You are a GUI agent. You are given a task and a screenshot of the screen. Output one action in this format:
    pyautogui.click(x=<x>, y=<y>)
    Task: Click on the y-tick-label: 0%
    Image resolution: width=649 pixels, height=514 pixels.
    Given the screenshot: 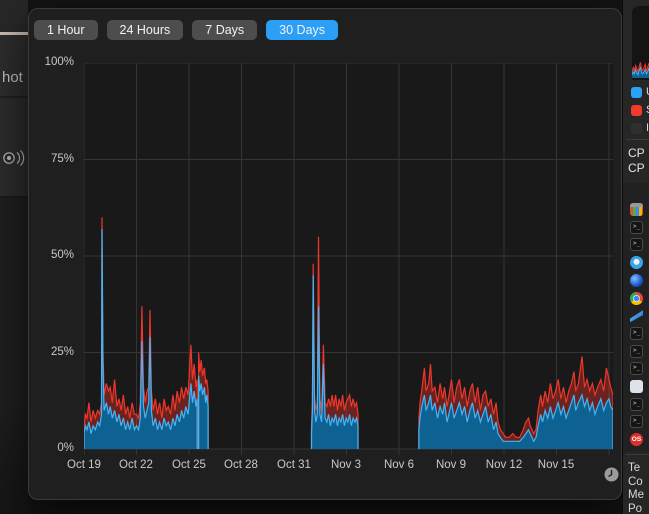 What is the action you would take?
    pyautogui.click(x=65, y=448)
    